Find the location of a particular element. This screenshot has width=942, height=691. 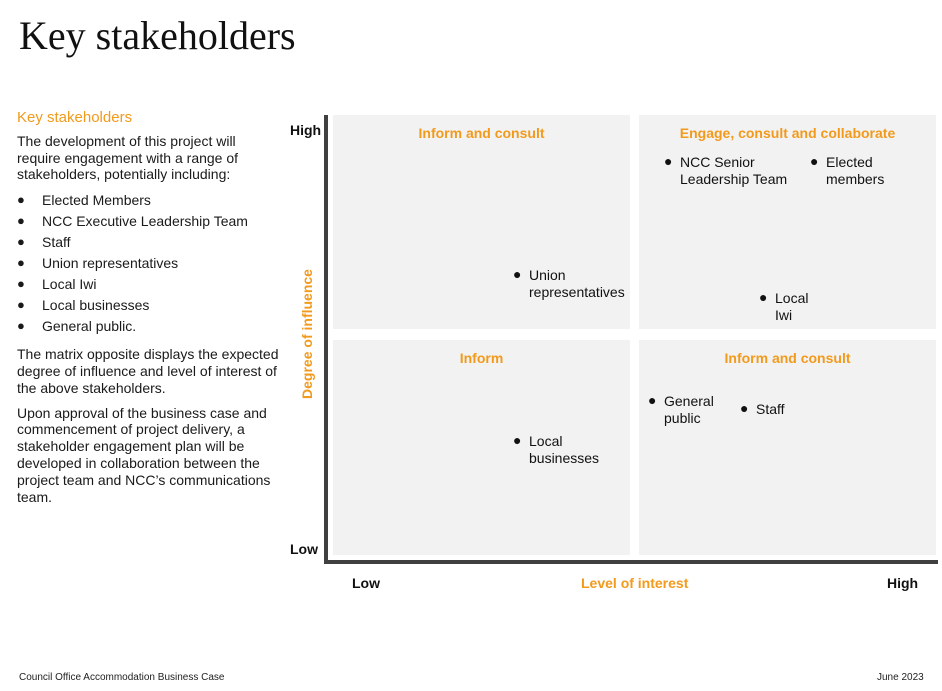

stakeholder-label: members is located at coordinates (855, 179).